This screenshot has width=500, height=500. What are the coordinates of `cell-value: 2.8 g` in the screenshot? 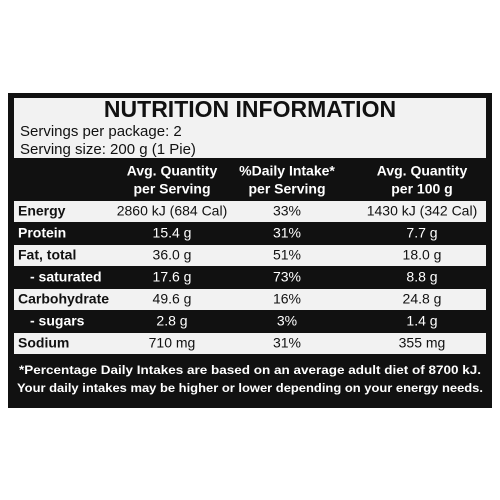 It's located at (171, 321).